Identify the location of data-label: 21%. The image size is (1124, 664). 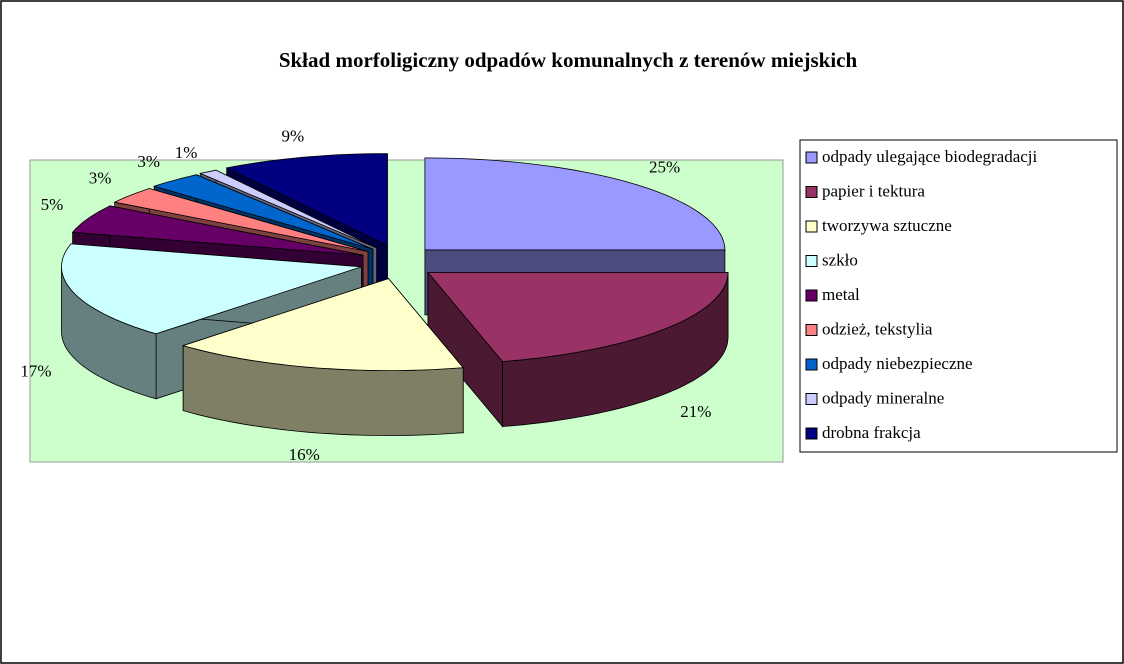
(695, 411).